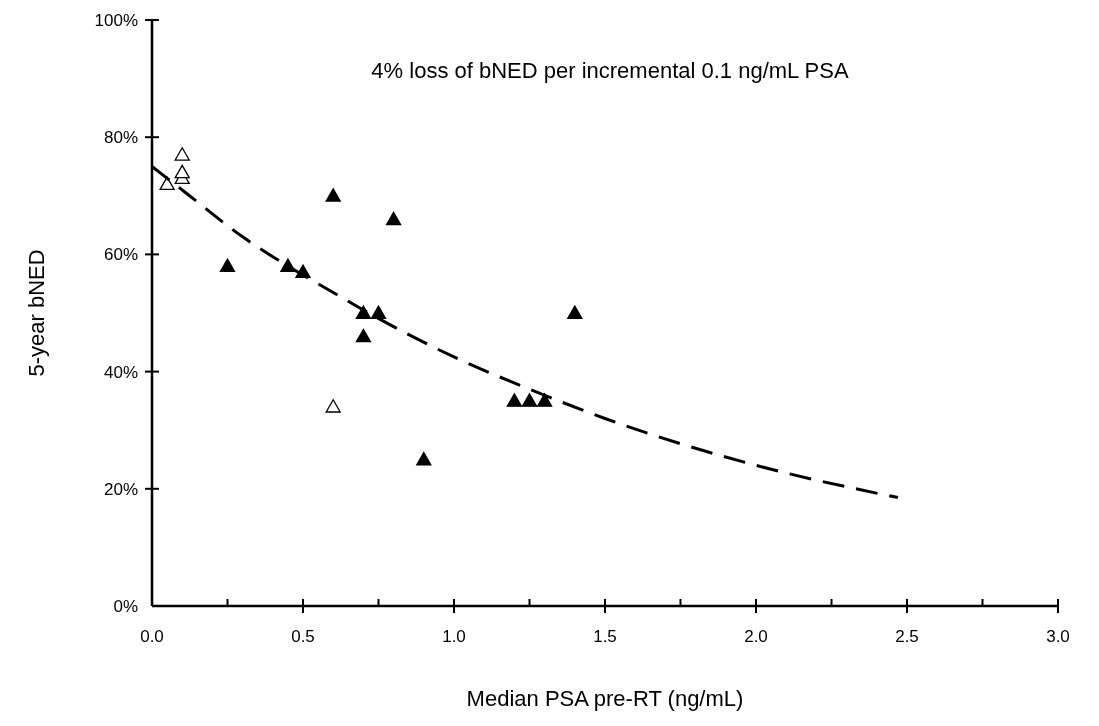  I want to click on y-tick-label: 40%, so click(120, 372).